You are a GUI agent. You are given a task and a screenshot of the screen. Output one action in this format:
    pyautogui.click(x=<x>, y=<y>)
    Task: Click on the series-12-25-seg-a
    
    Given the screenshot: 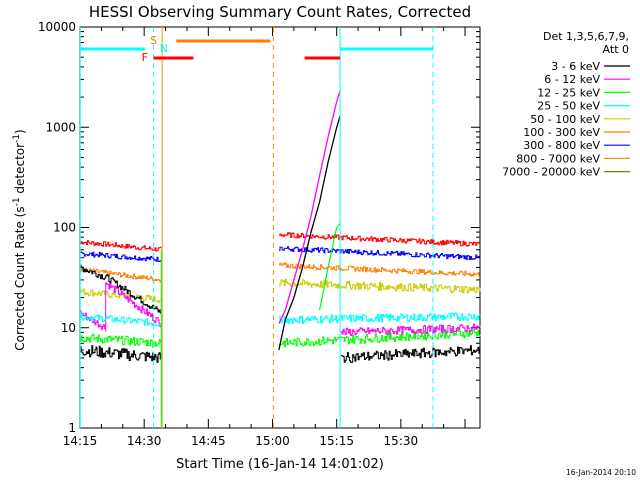 What is the action you would take?
    pyautogui.click(x=121, y=340)
    